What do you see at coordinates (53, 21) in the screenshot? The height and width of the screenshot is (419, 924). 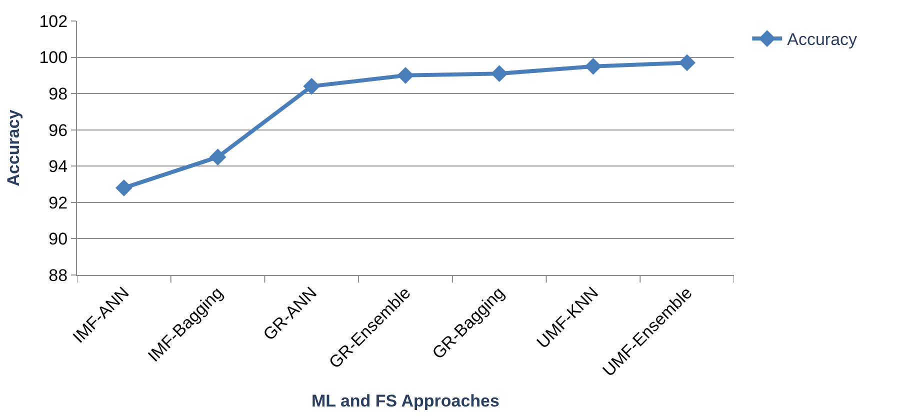 I see `y-tick-label: 102` at bounding box center [53, 21].